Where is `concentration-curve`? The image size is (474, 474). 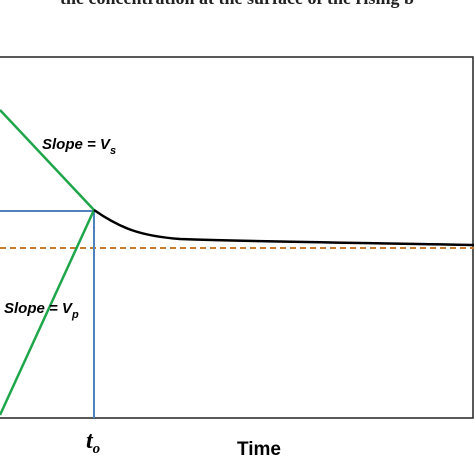 concentration-curve is located at coordinates (283, 227).